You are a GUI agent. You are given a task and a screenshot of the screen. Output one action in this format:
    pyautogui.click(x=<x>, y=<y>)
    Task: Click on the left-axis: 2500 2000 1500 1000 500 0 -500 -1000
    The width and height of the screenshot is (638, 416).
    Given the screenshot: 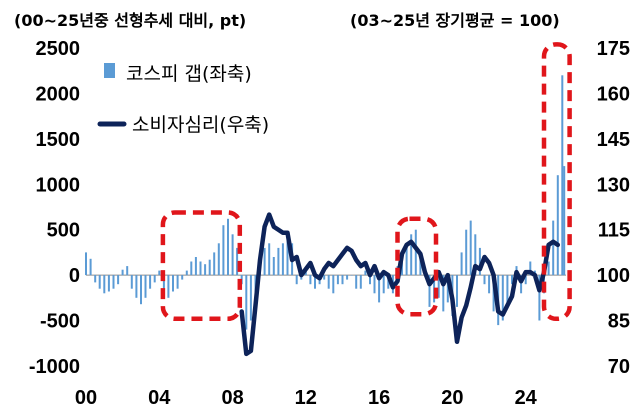 What is the action you would take?
    pyautogui.click(x=54, y=208)
    